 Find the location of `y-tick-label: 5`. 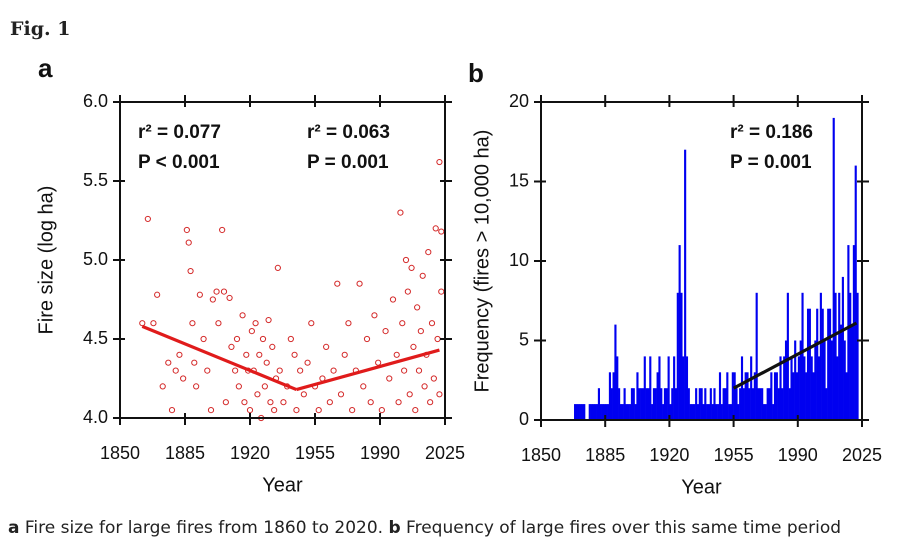

y-tick-label: 5 is located at coordinates (524, 339).